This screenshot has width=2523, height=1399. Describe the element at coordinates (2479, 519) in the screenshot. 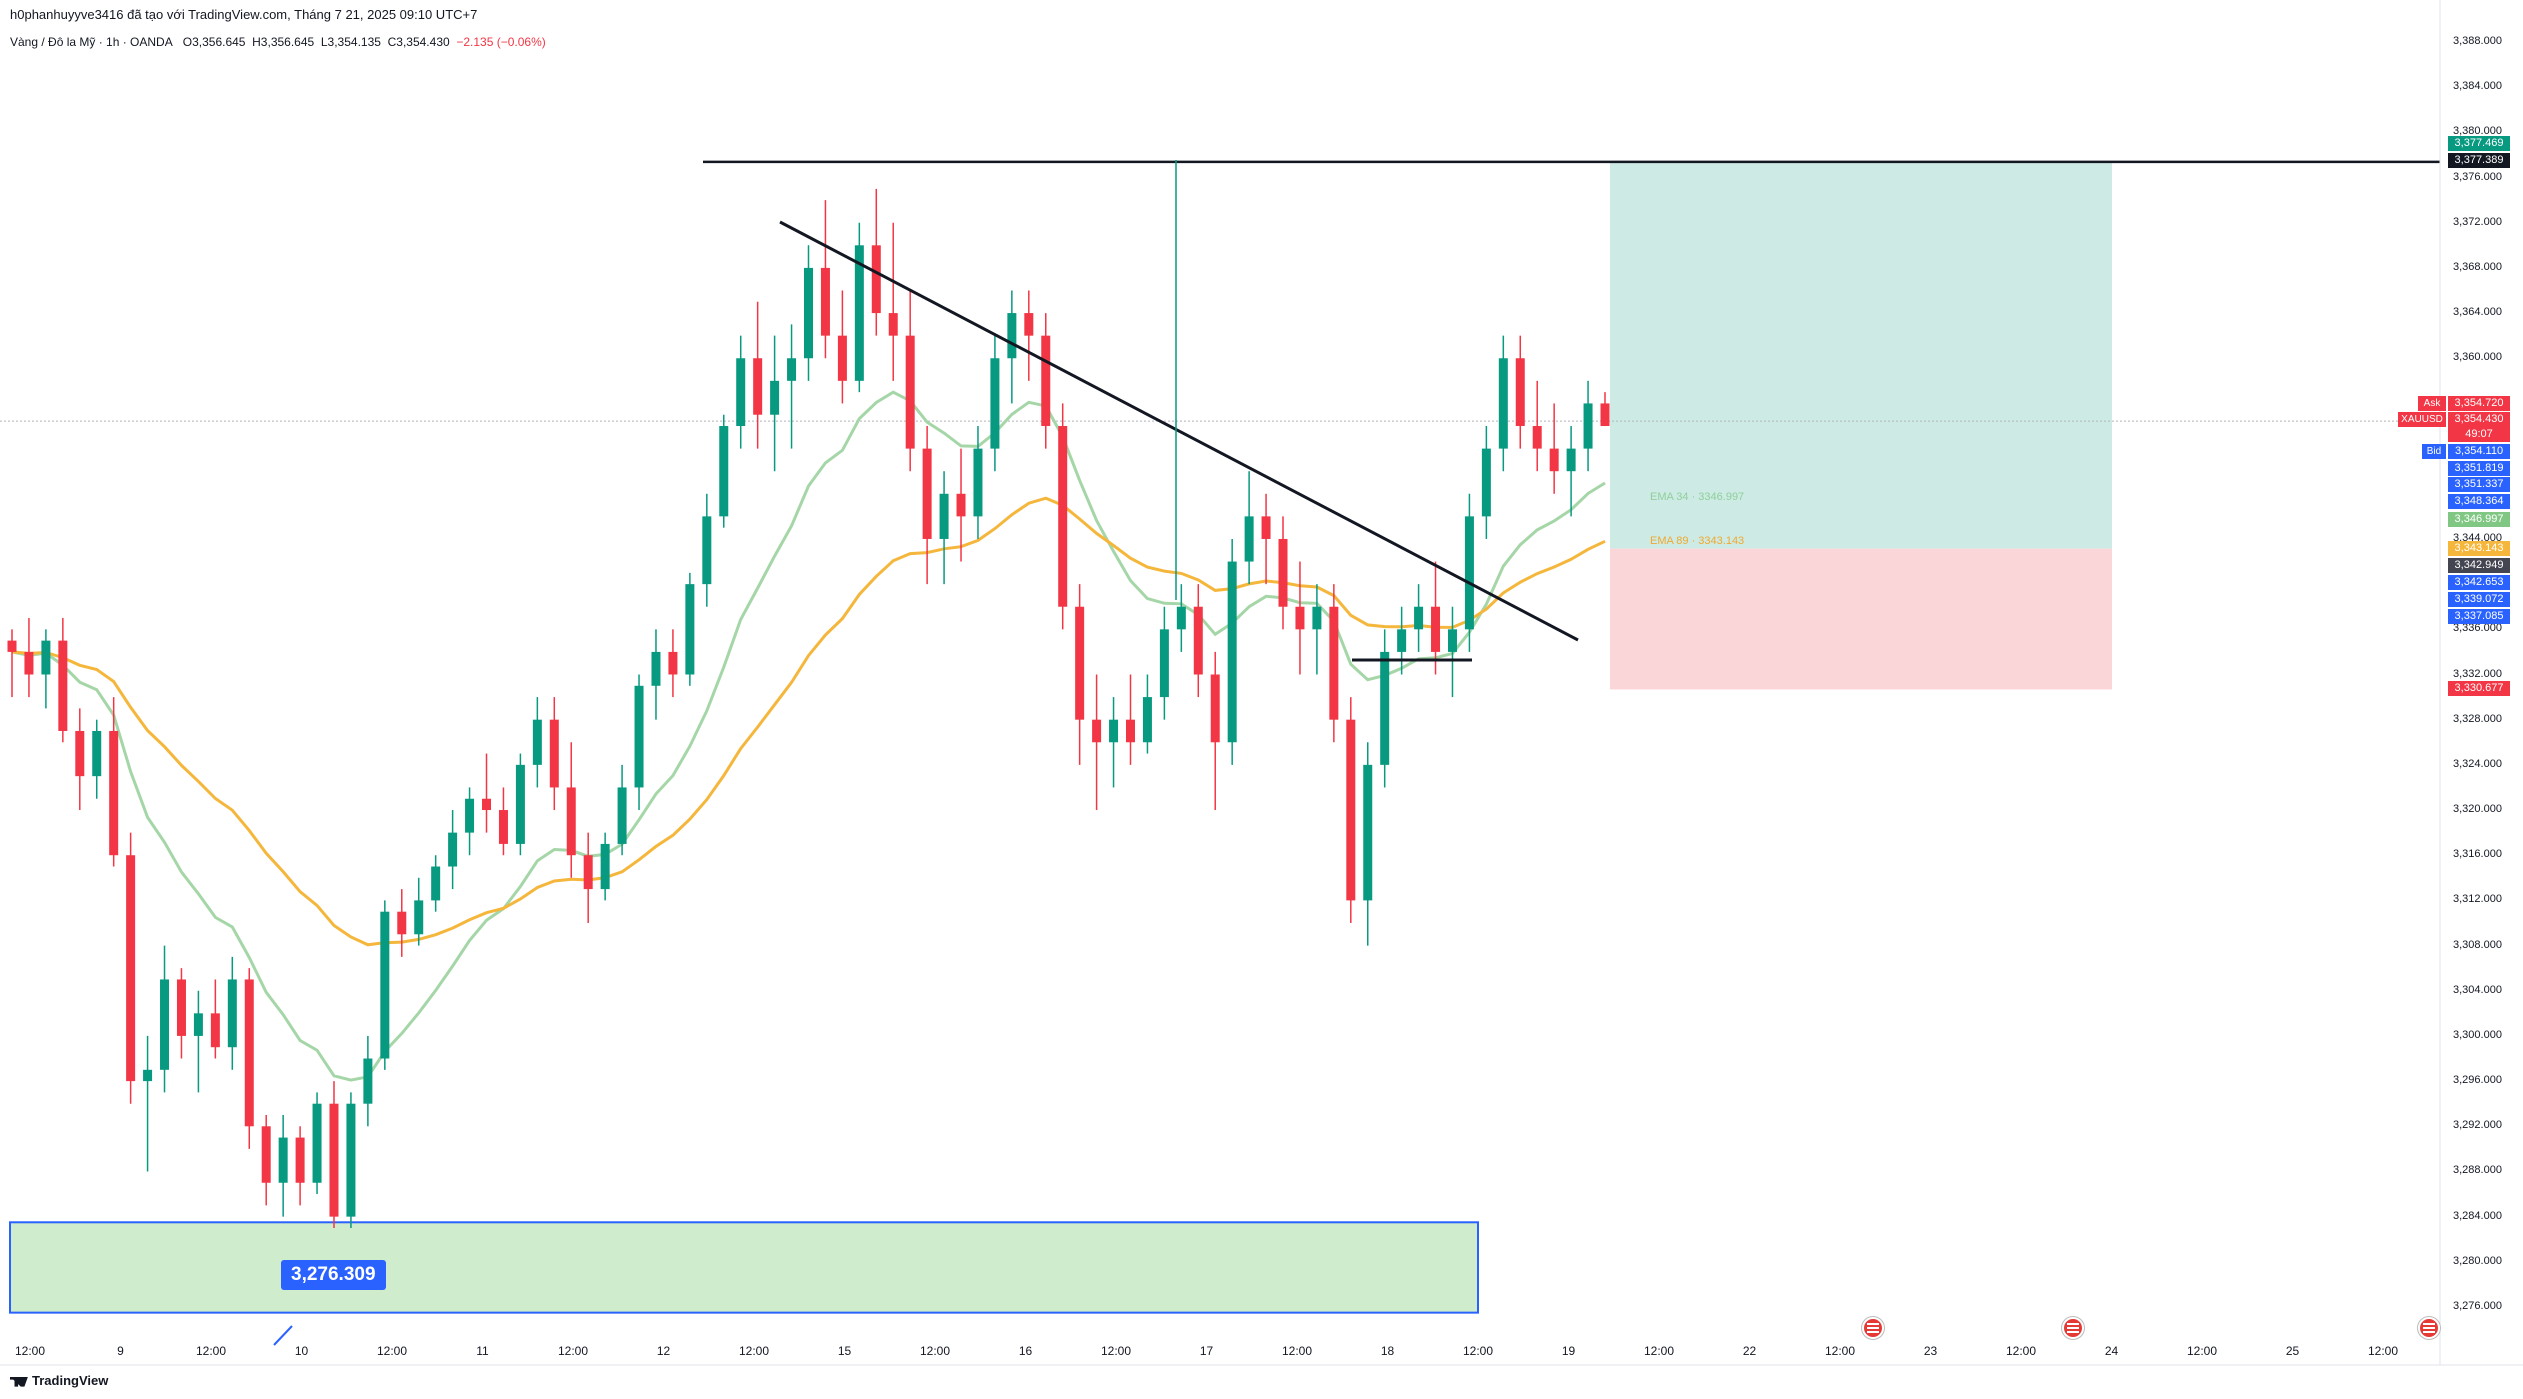

I see `ema34-price-tag: 3,346.997` at that location.